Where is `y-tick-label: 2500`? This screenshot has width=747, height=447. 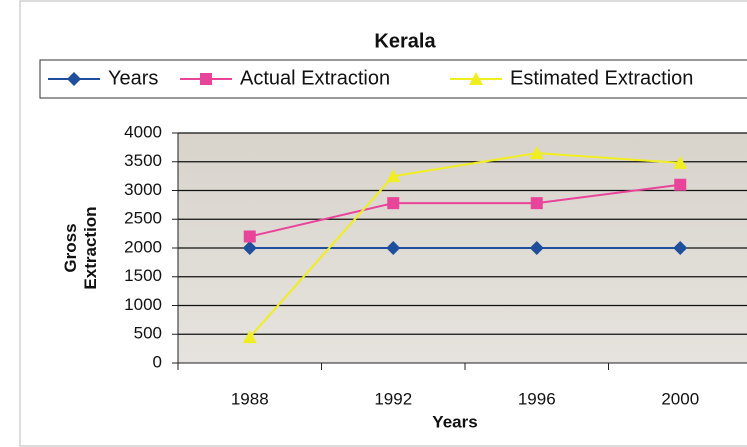 y-tick-label: 2500 is located at coordinates (143, 218).